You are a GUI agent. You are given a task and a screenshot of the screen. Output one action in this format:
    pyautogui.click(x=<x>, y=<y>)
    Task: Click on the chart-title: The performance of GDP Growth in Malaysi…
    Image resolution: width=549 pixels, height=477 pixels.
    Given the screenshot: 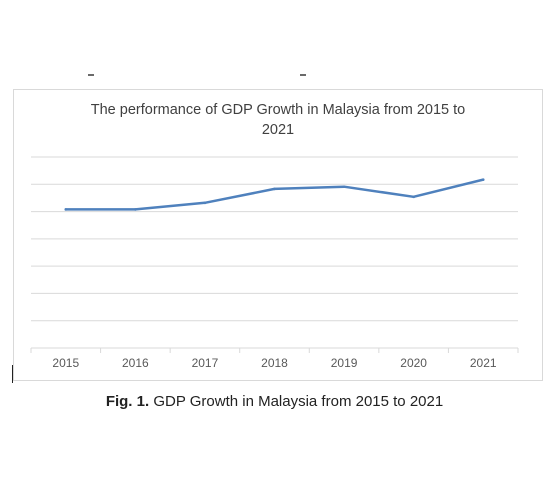 What is the action you would take?
    pyautogui.click(x=278, y=120)
    